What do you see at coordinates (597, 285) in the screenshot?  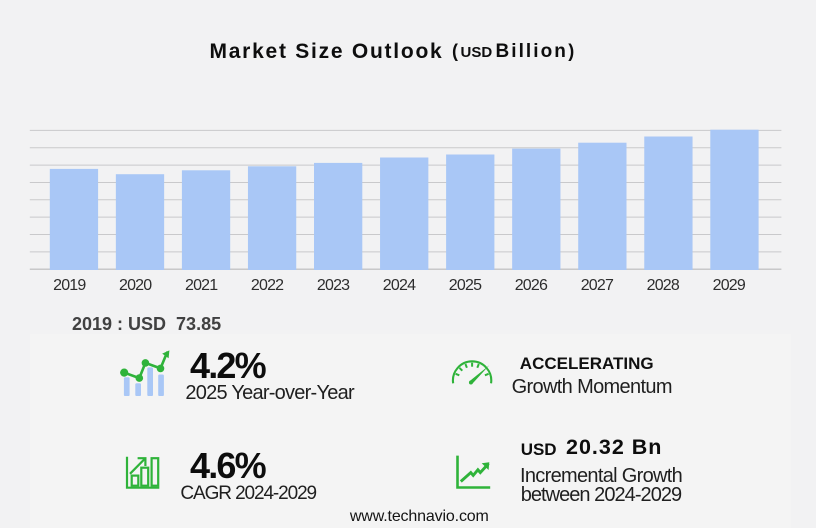 I see `svg-text: 2027` at bounding box center [597, 285].